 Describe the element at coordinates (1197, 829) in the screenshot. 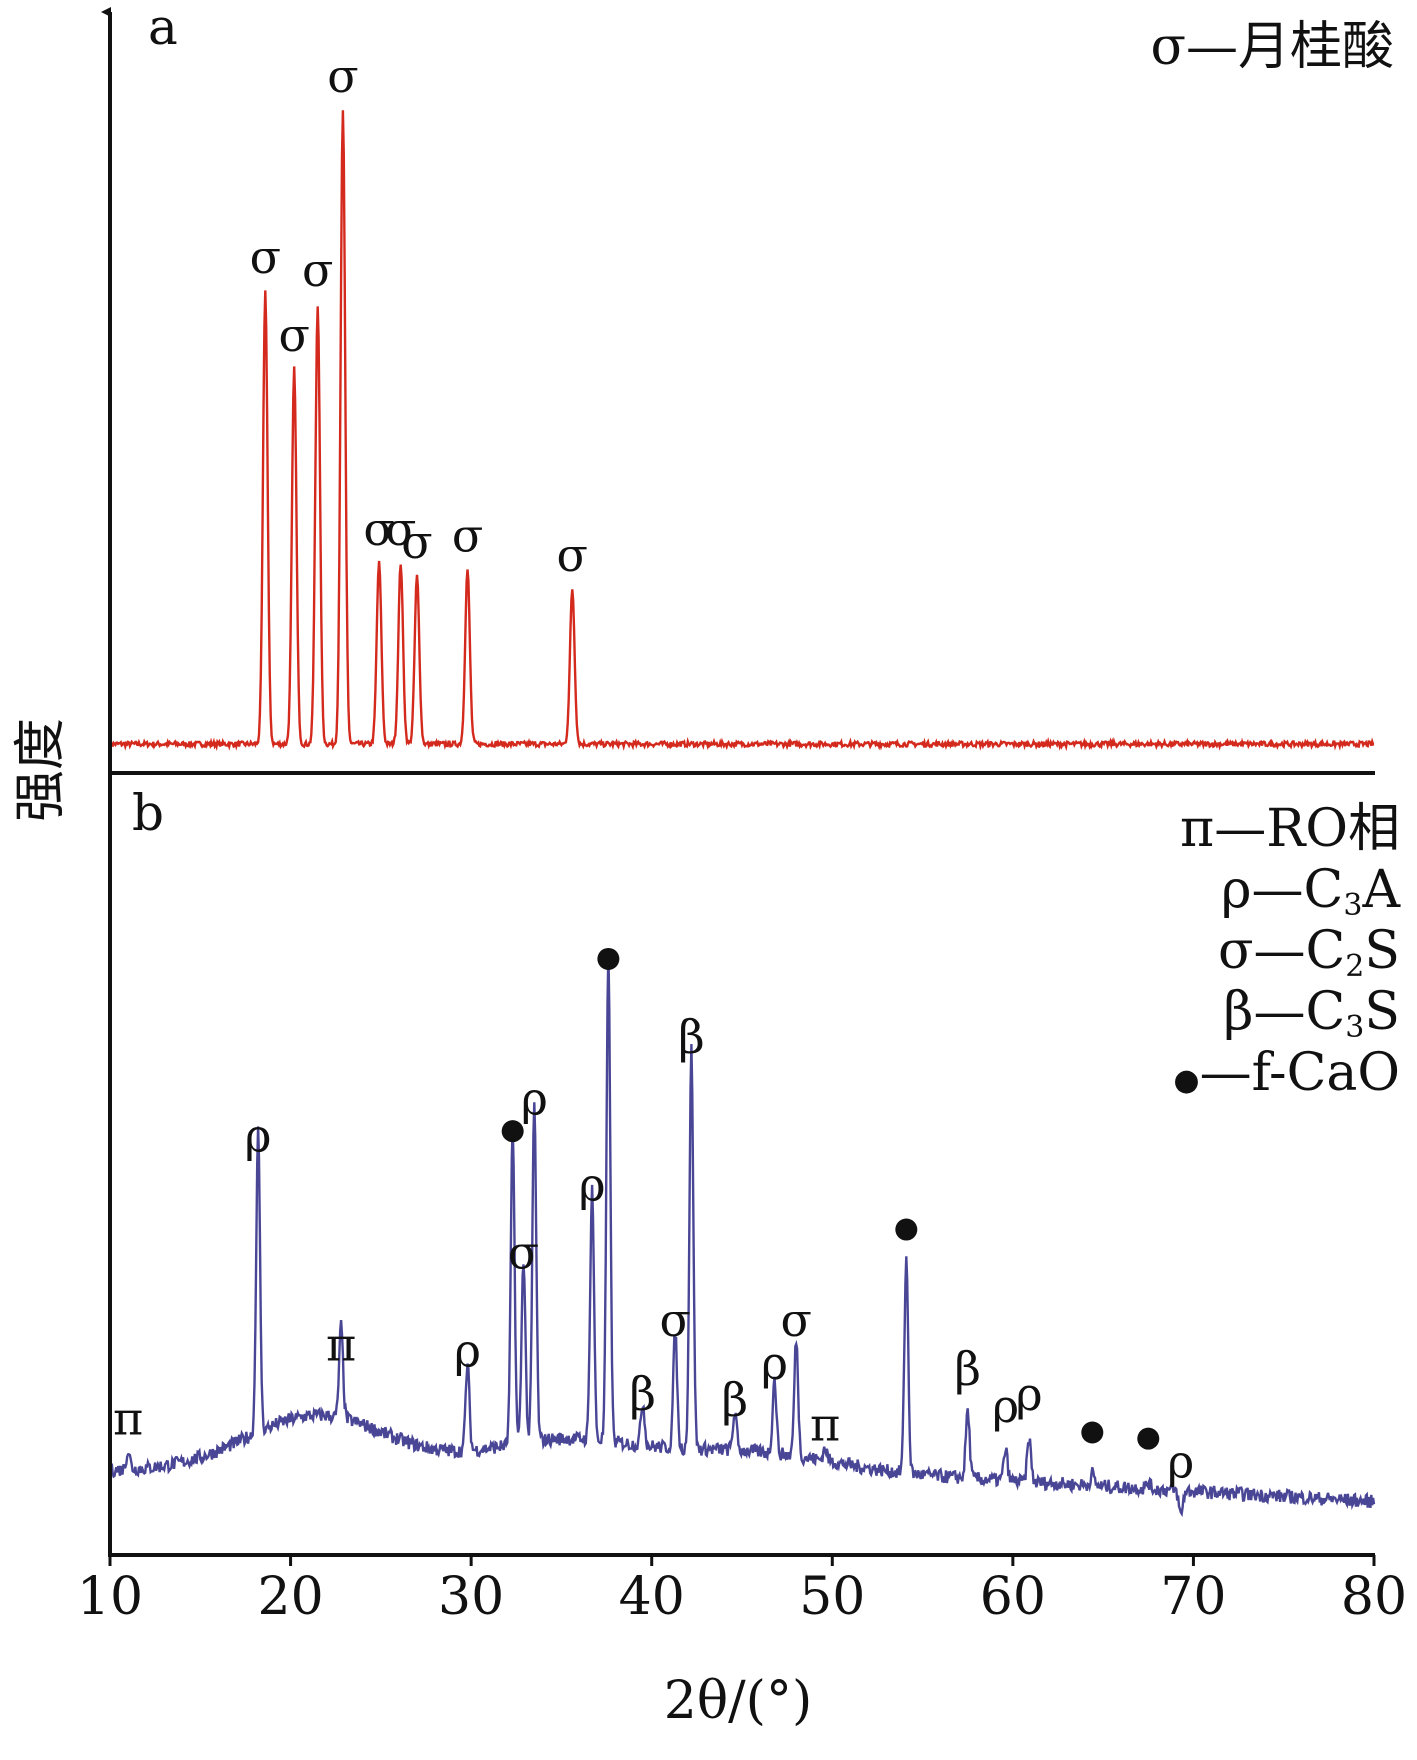

I see `legend-symbol: π` at that location.